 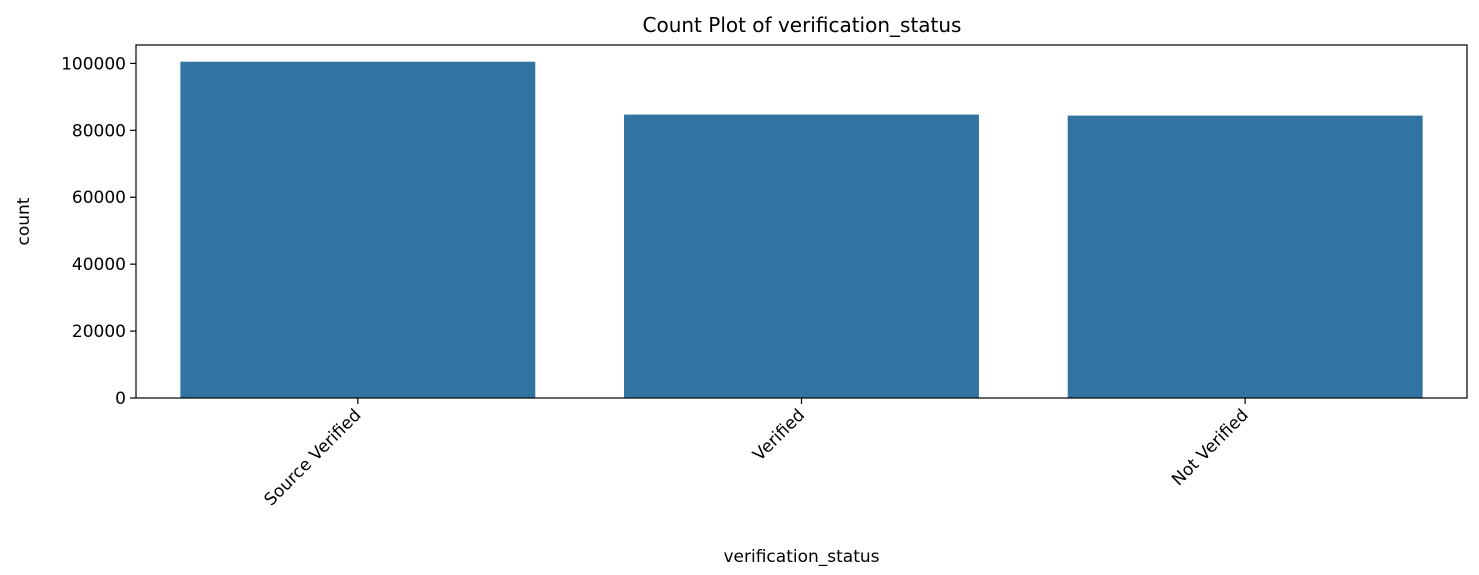 What do you see at coordinates (120, 399) in the screenshot?
I see `y-tick-label: 0` at bounding box center [120, 399].